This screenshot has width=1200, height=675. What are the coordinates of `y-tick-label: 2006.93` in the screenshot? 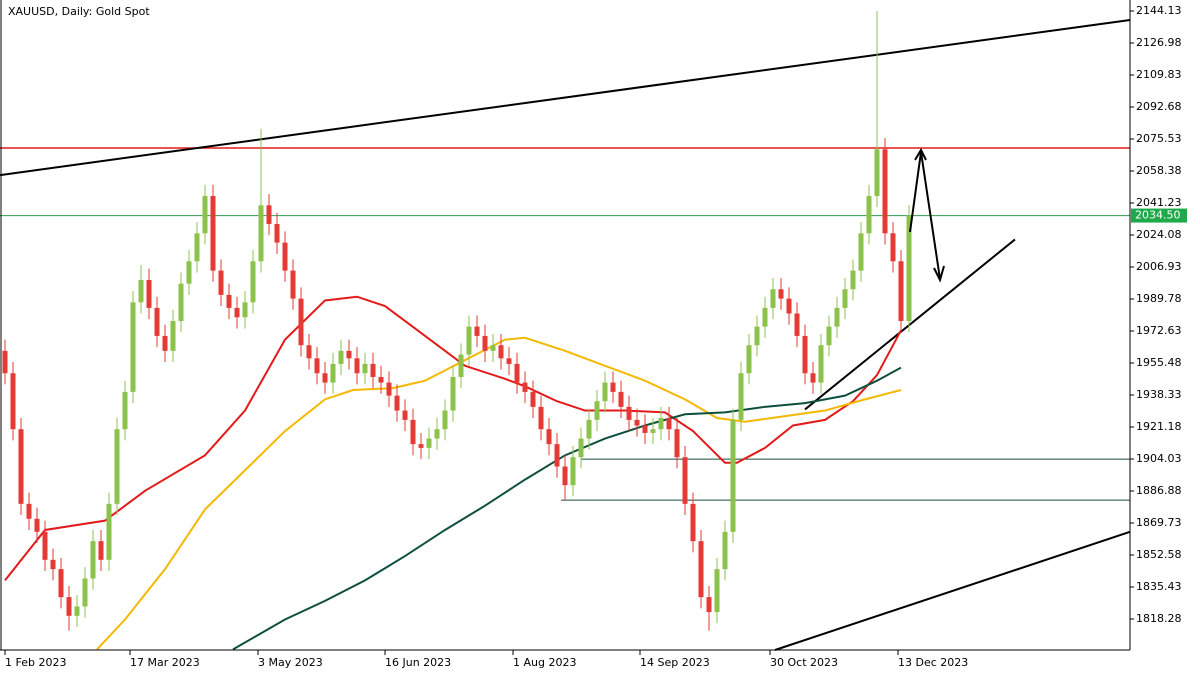 It's located at (1159, 266).